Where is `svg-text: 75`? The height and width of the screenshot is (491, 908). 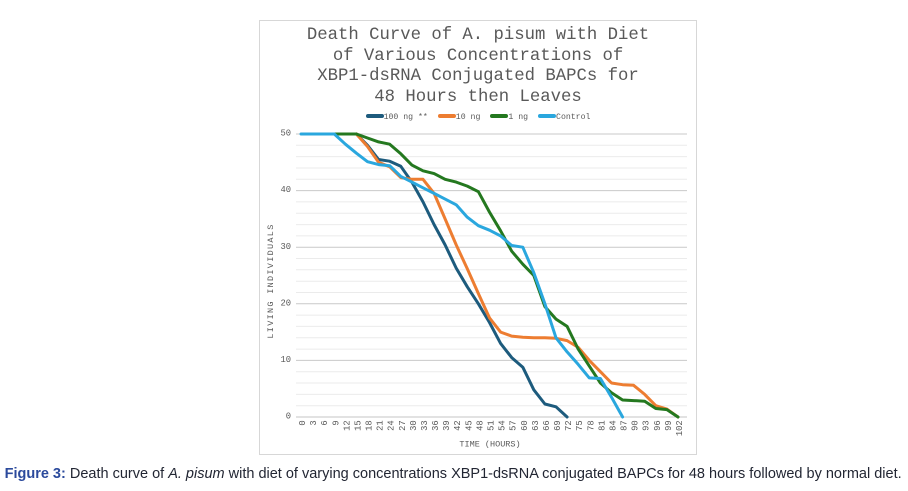 svg-text: 75 is located at coordinates (580, 425).